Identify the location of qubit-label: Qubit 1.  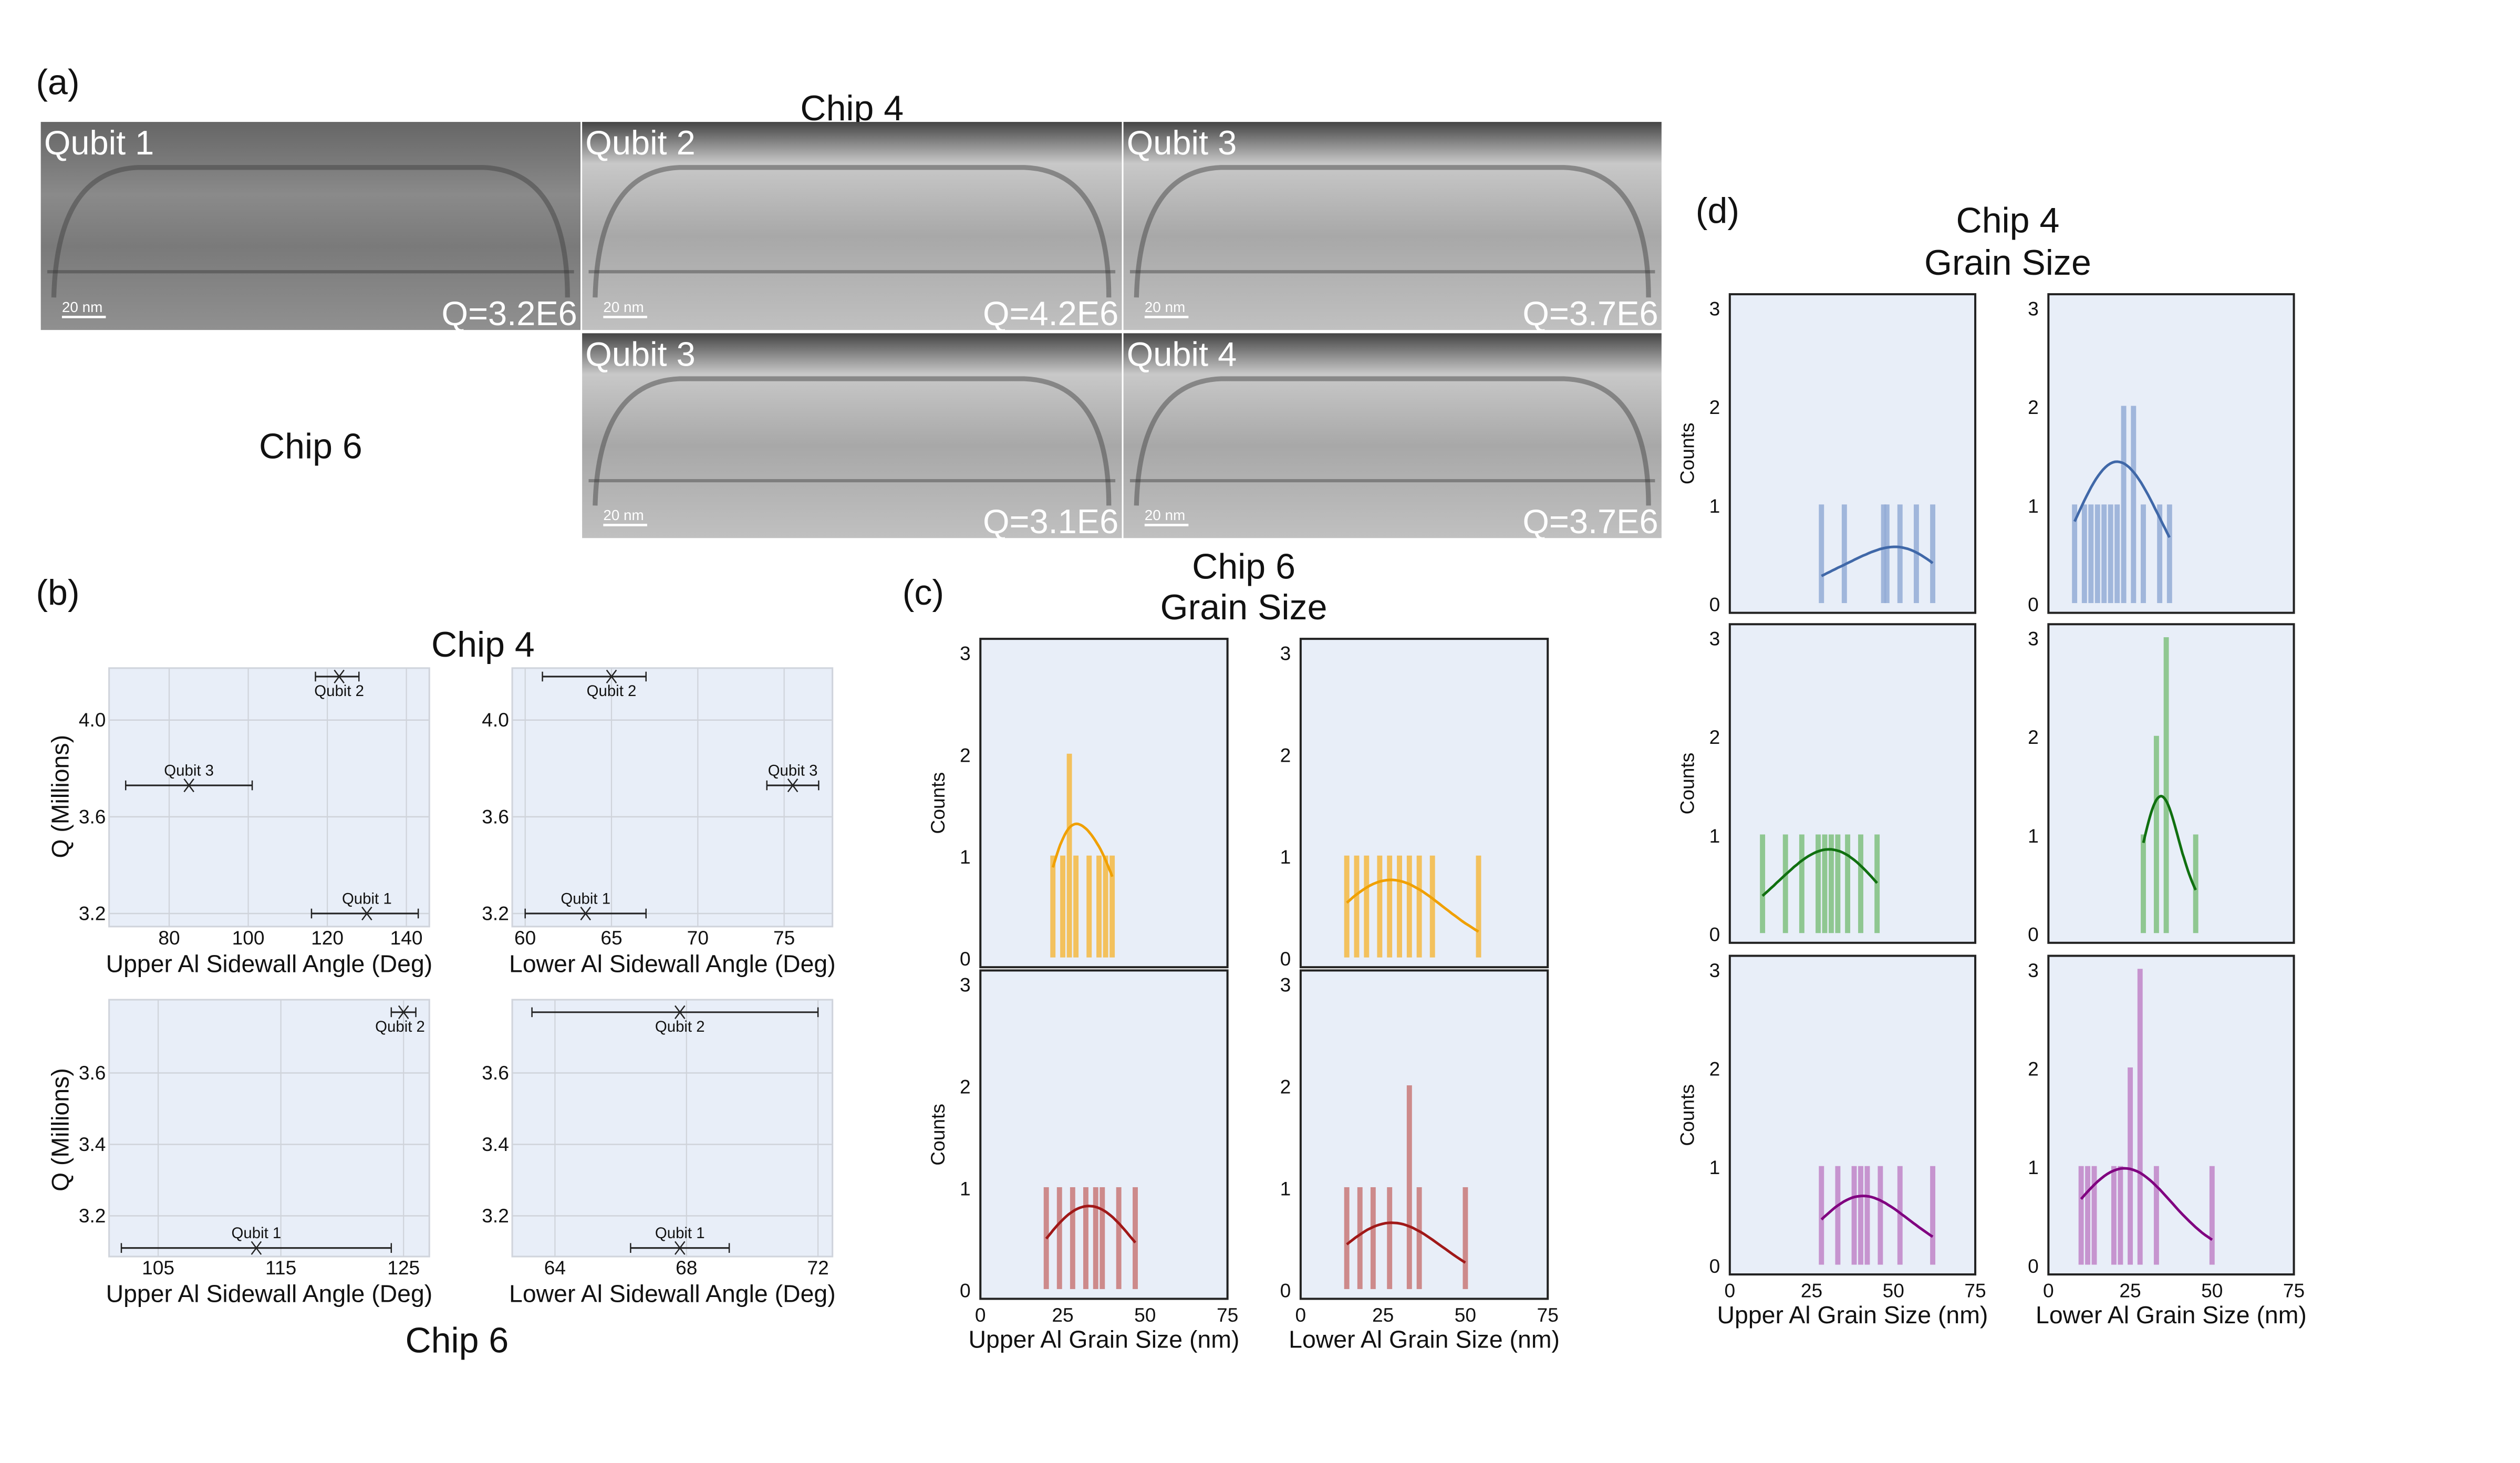
(99, 142).